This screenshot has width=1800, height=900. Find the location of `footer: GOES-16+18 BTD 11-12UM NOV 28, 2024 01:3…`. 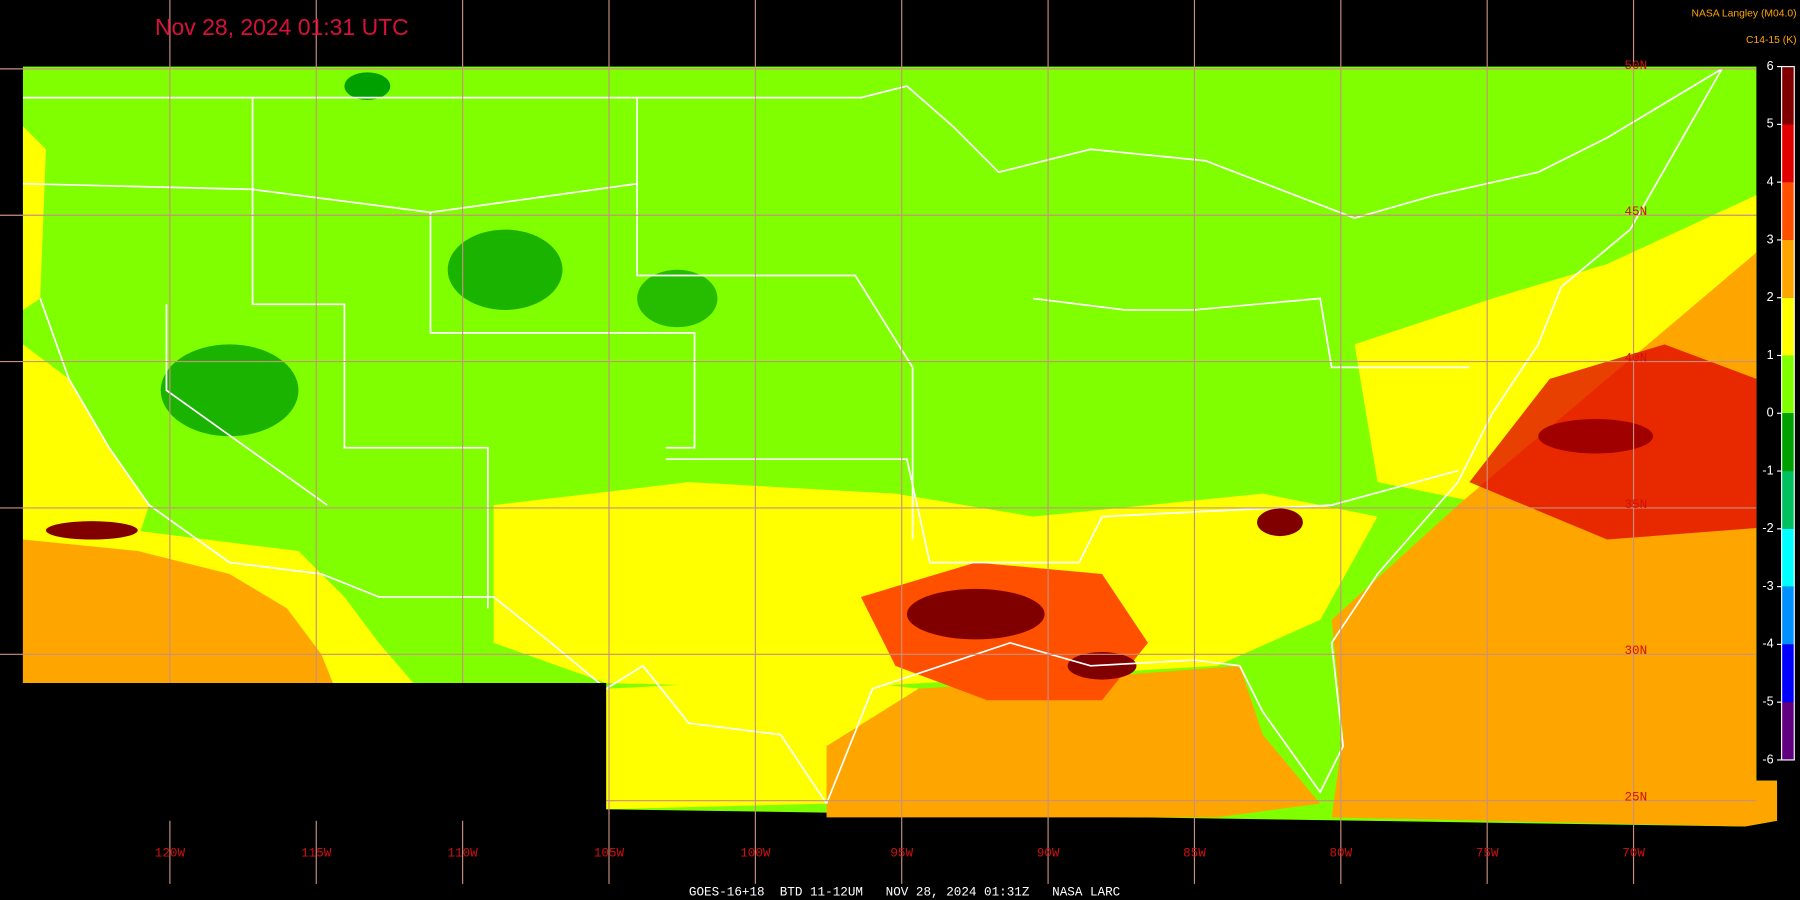

footer: GOES-16+18 BTD 11-12UM NOV 28, 2024 01:3… is located at coordinates (905, 891).